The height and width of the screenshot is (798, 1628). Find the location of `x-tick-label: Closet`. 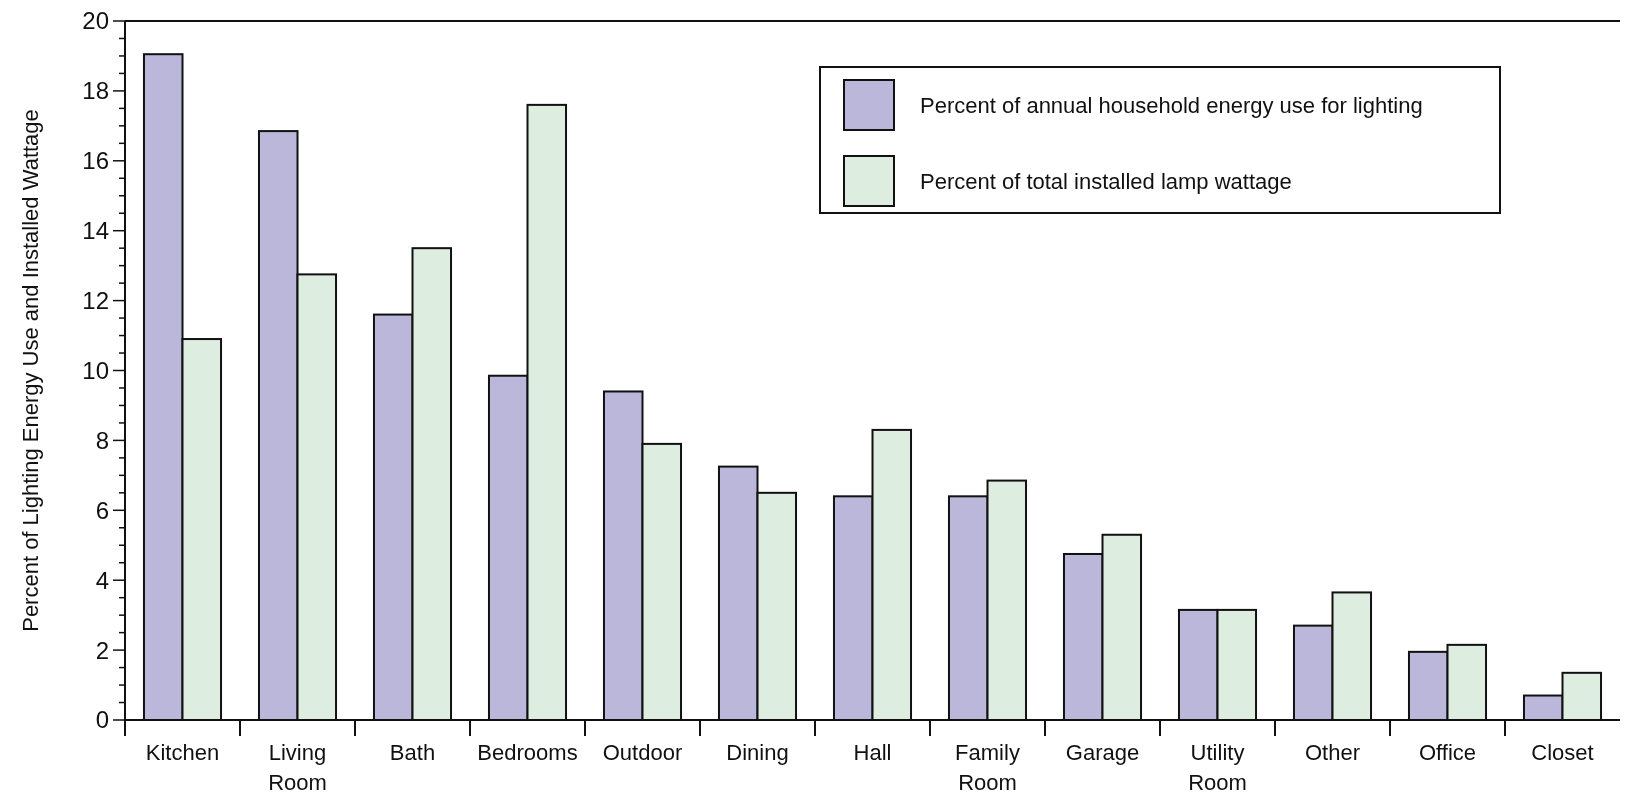

x-tick-label: Closet is located at coordinates (1562, 752).